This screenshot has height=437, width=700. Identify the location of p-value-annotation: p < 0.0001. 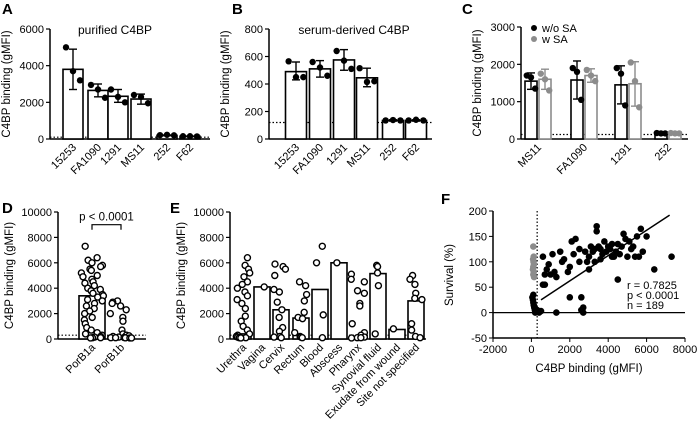
(106, 218).